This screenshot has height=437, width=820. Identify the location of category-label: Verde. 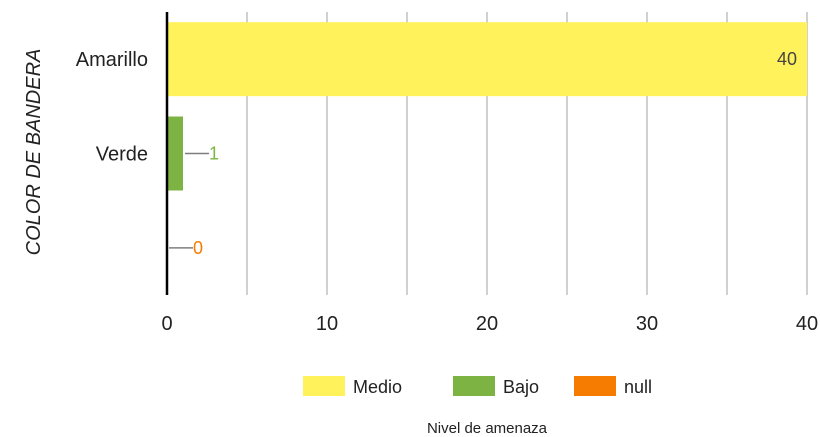
(122, 155).